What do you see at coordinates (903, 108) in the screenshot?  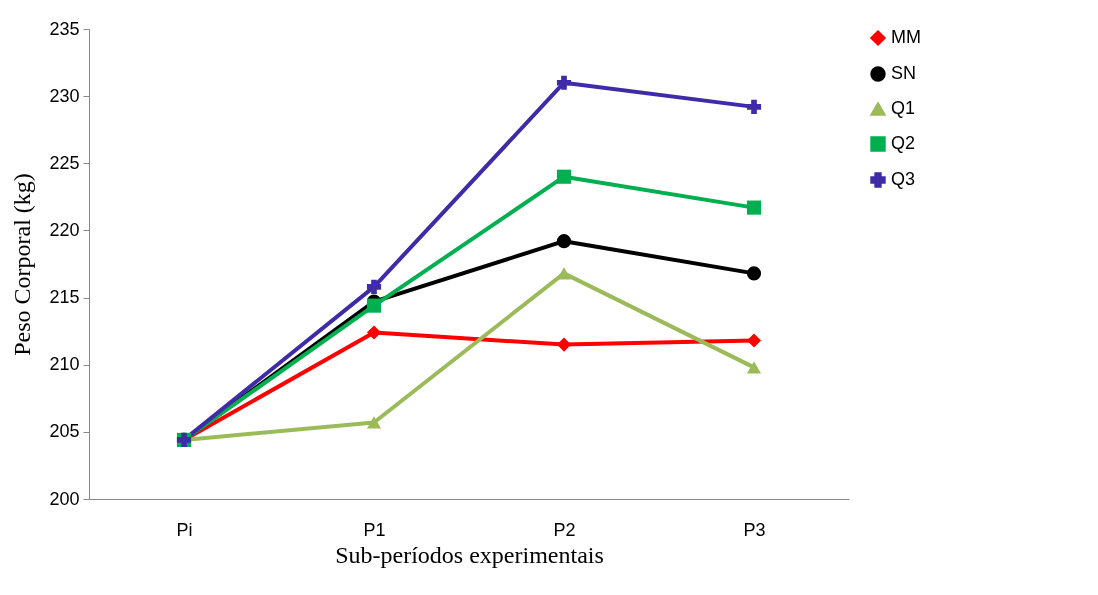 I see `legend-label: Q1` at bounding box center [903, 108].